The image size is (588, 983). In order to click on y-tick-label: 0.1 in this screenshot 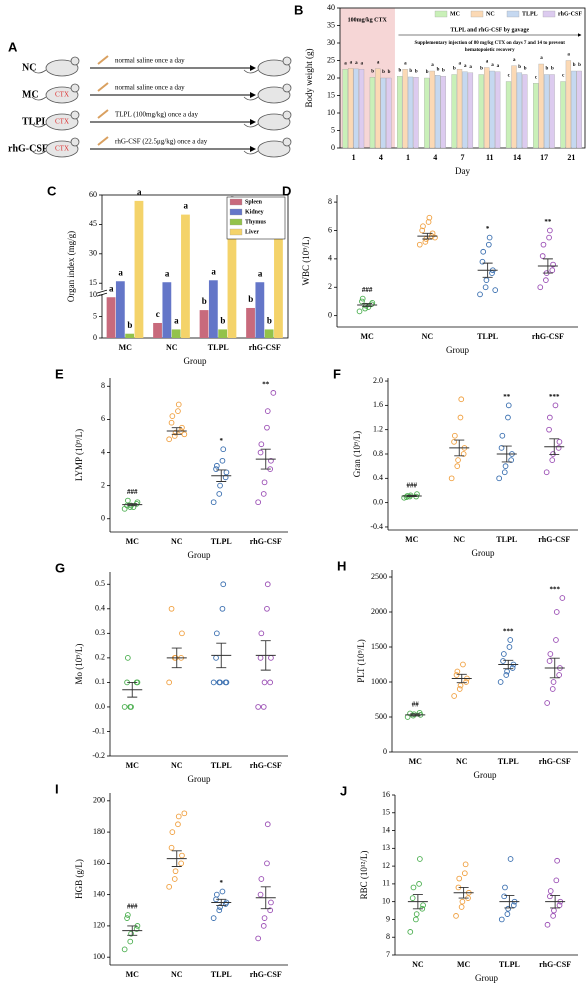, I will do `click(100, 681)`.